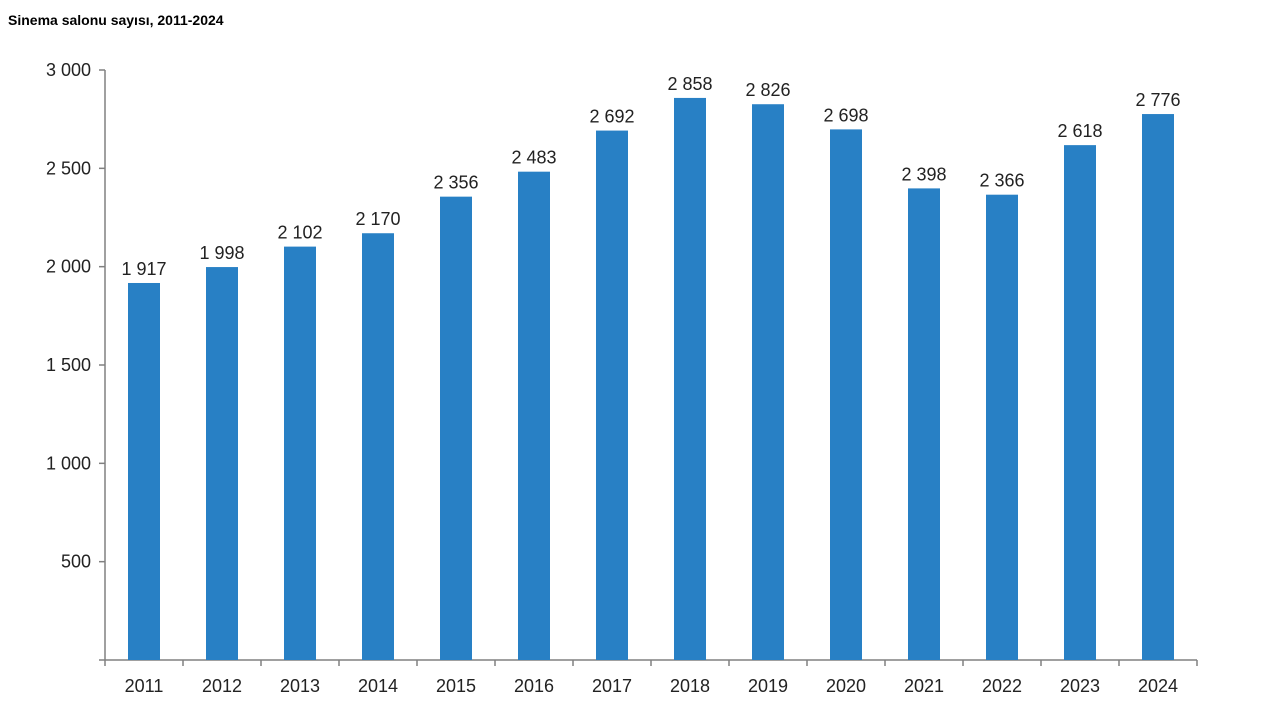  What do you see at coordinates (1001, 181) in the screenshot?
I see `data-label-2022: 2 366` at bounding box center [1001, 181].